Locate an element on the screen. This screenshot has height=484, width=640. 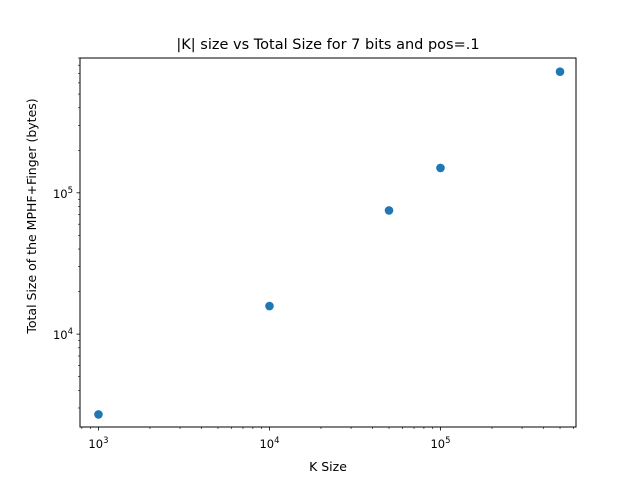
x-axis-label: K Size is located at coordinates (328, 466).